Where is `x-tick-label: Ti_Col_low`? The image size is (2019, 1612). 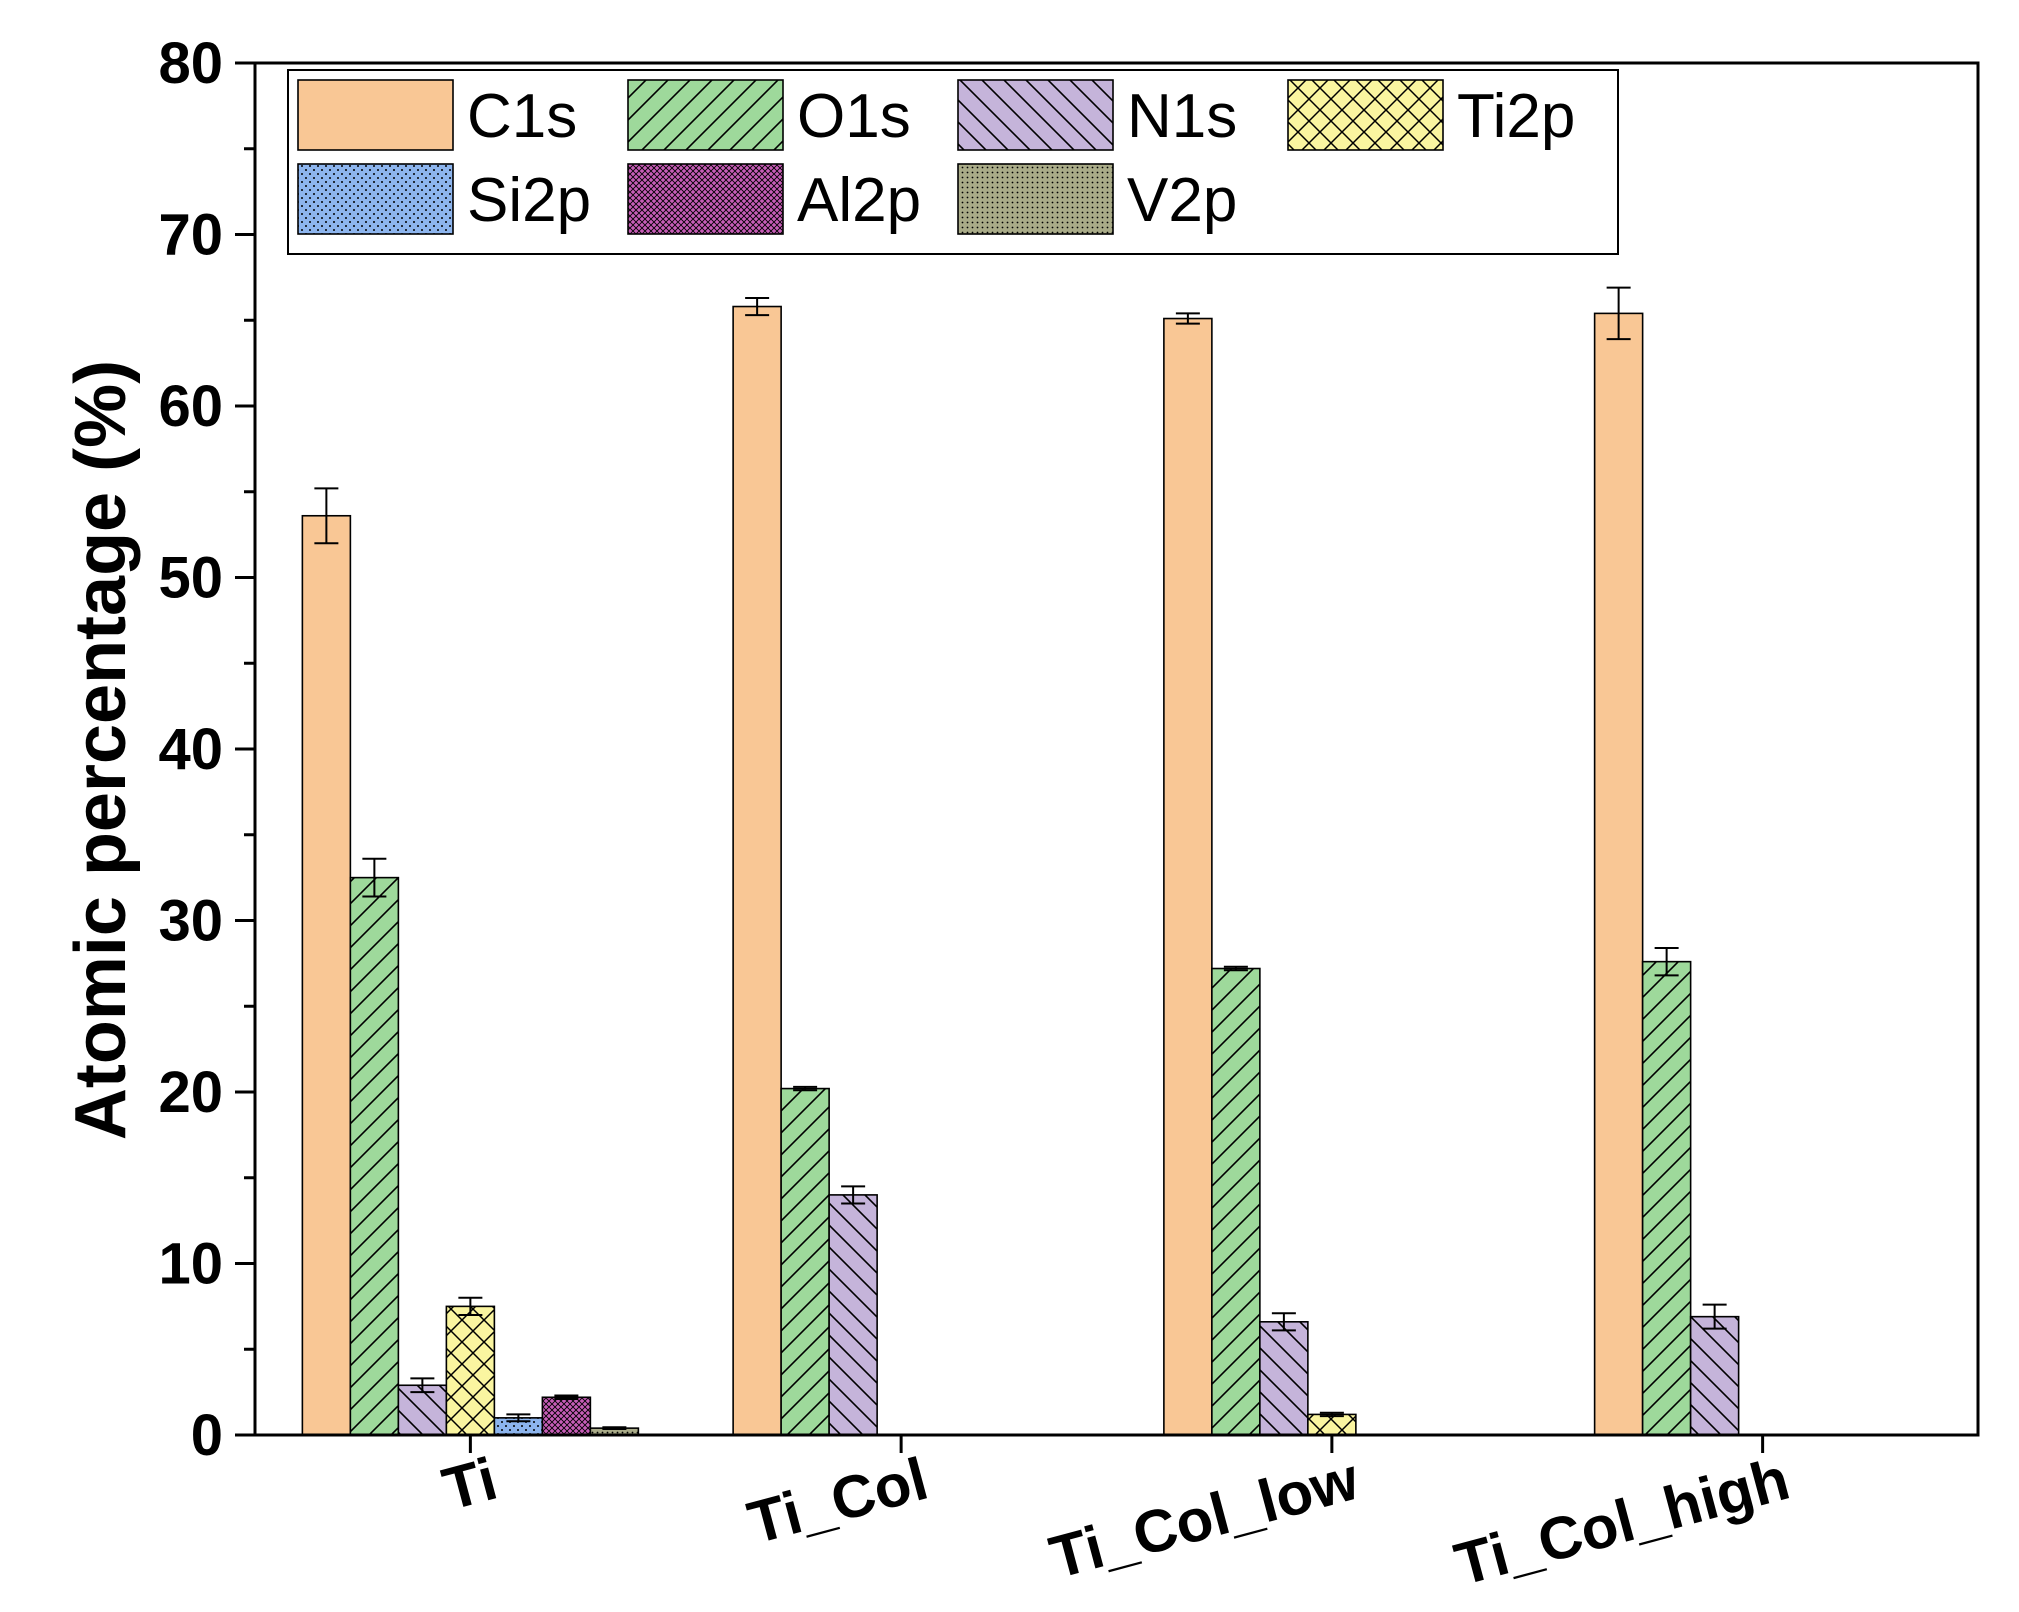
x-tick-label: Ti_Col_low is located at coordinates (1204, 1518).